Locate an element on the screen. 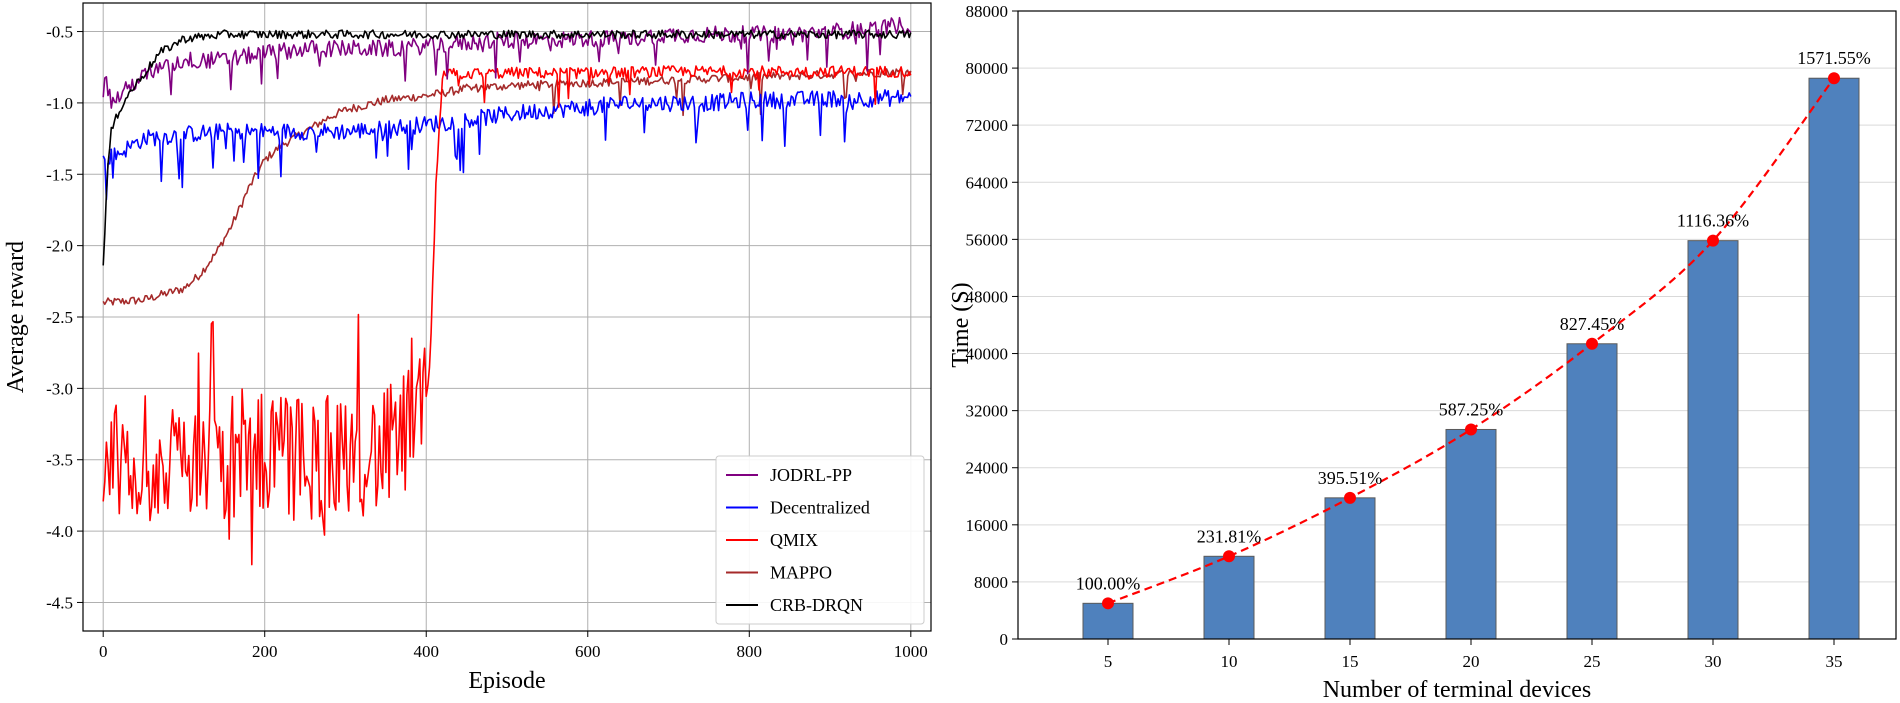 This screenshot has height=703, width=1900. series-line-decentralized is located at coordinates (507, 145).